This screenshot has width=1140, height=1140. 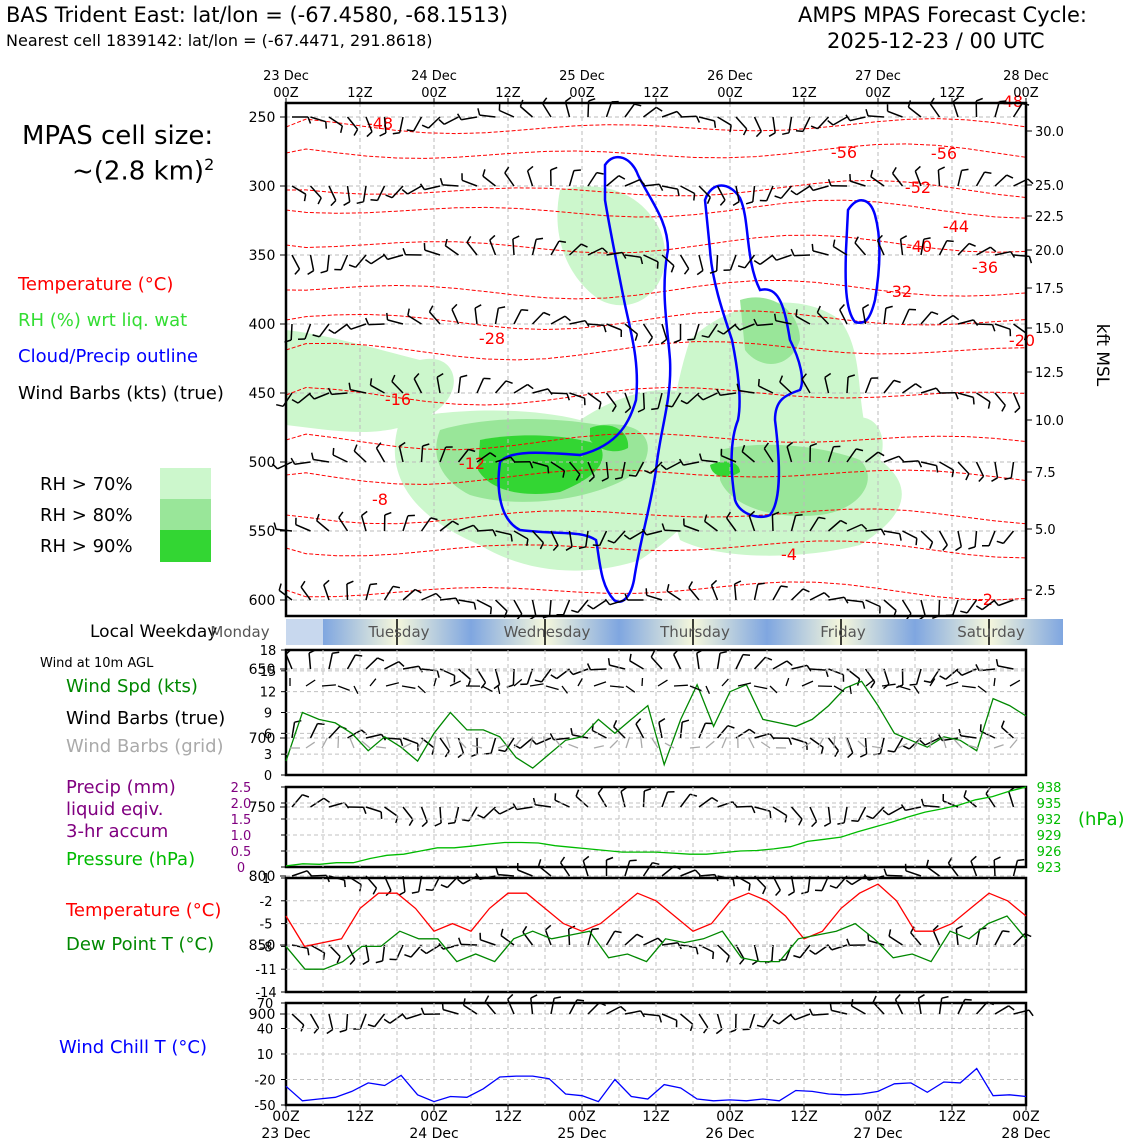 I want to click on precip-ytick-label: 2.0, so click(x=241, y=804).